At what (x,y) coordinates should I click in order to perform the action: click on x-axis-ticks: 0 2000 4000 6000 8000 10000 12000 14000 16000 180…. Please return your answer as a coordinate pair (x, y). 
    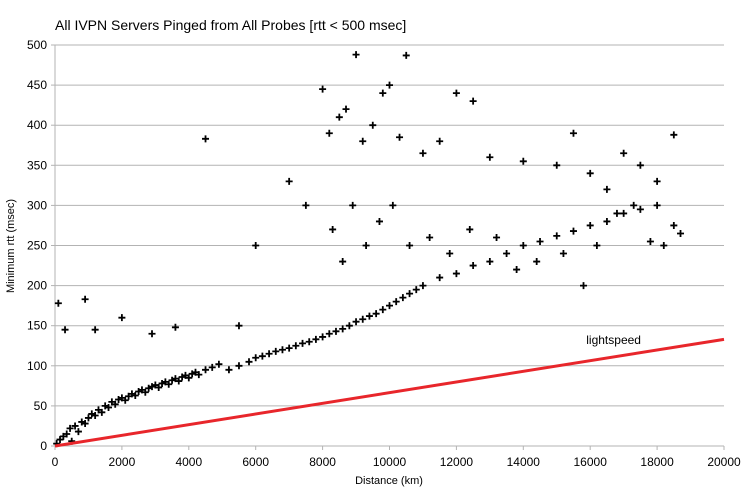
    Looking at the image, I should click on (396, 457).